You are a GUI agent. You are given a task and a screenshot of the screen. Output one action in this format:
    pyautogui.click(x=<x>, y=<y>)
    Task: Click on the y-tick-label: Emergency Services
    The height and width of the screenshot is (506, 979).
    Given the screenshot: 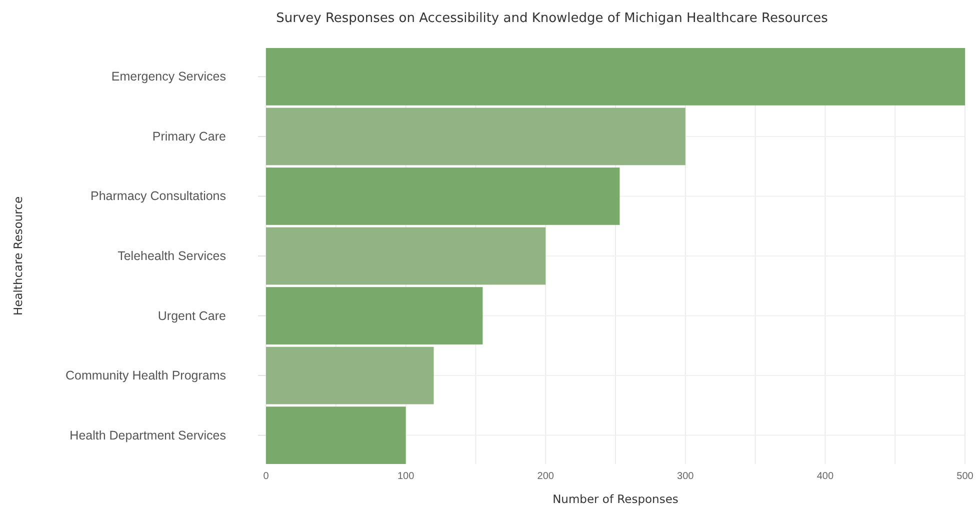 What is the action you would take?
    pyautogui.click(x=168, y=77)
    